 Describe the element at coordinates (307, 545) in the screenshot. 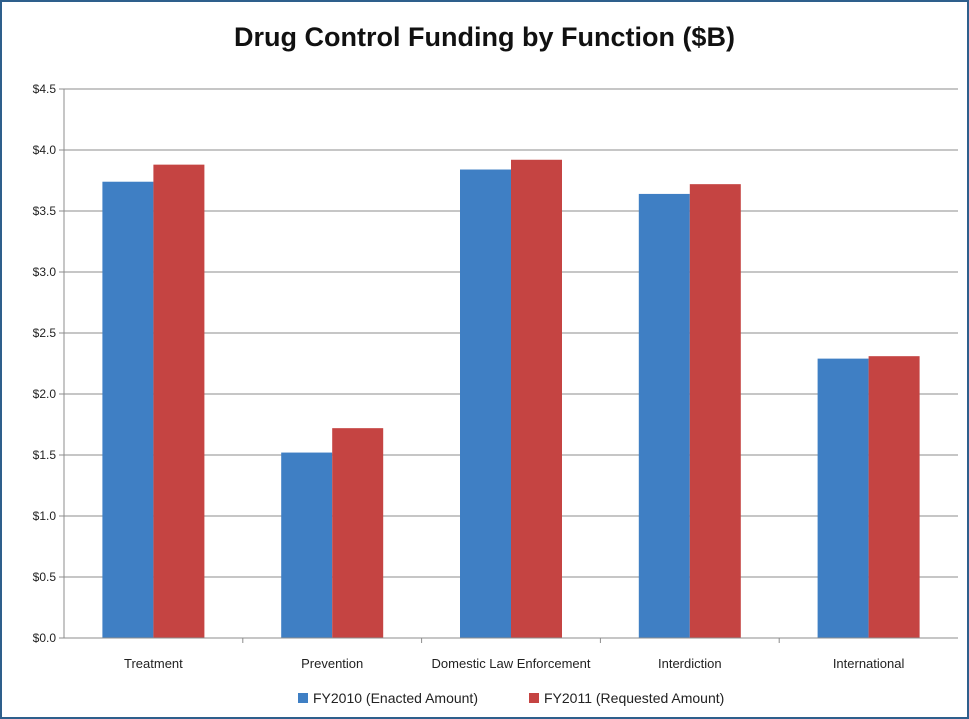

I see `bar-fy2010-prevention` at that location.